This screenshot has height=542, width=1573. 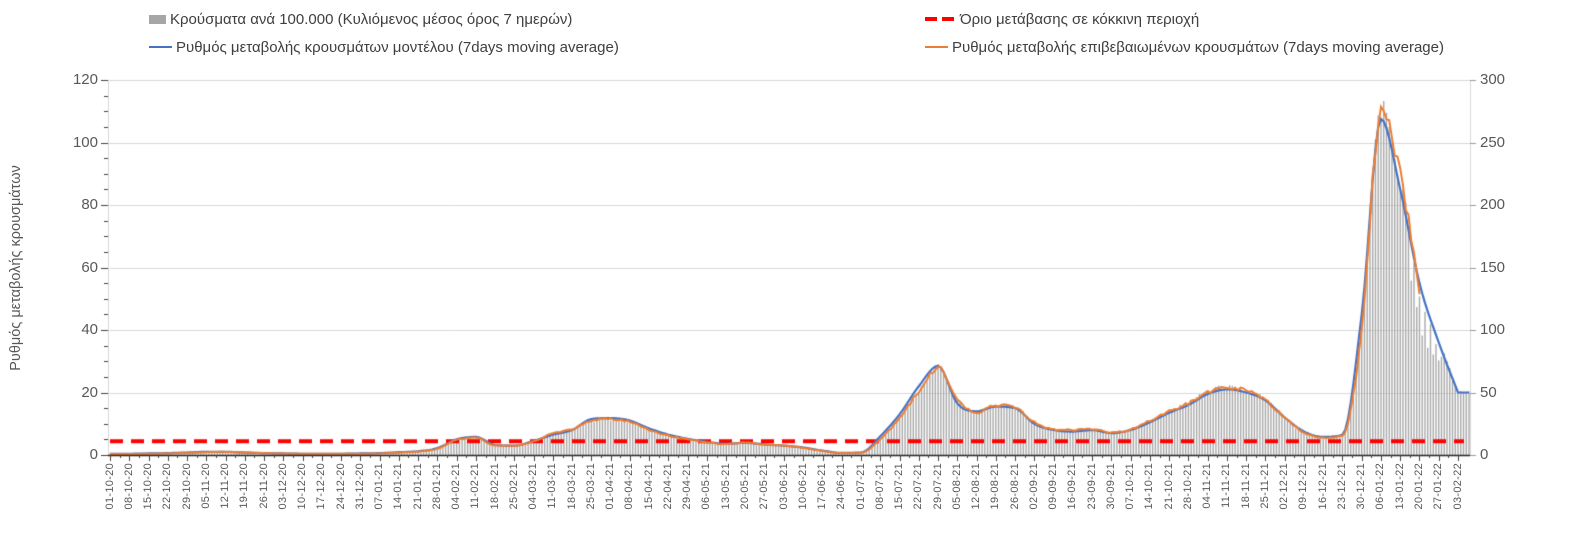 What do you see at coordinates (89, 267) in the screenshot?
I see `left-axis-tick-label: 60` at bounding box center [89, 267].